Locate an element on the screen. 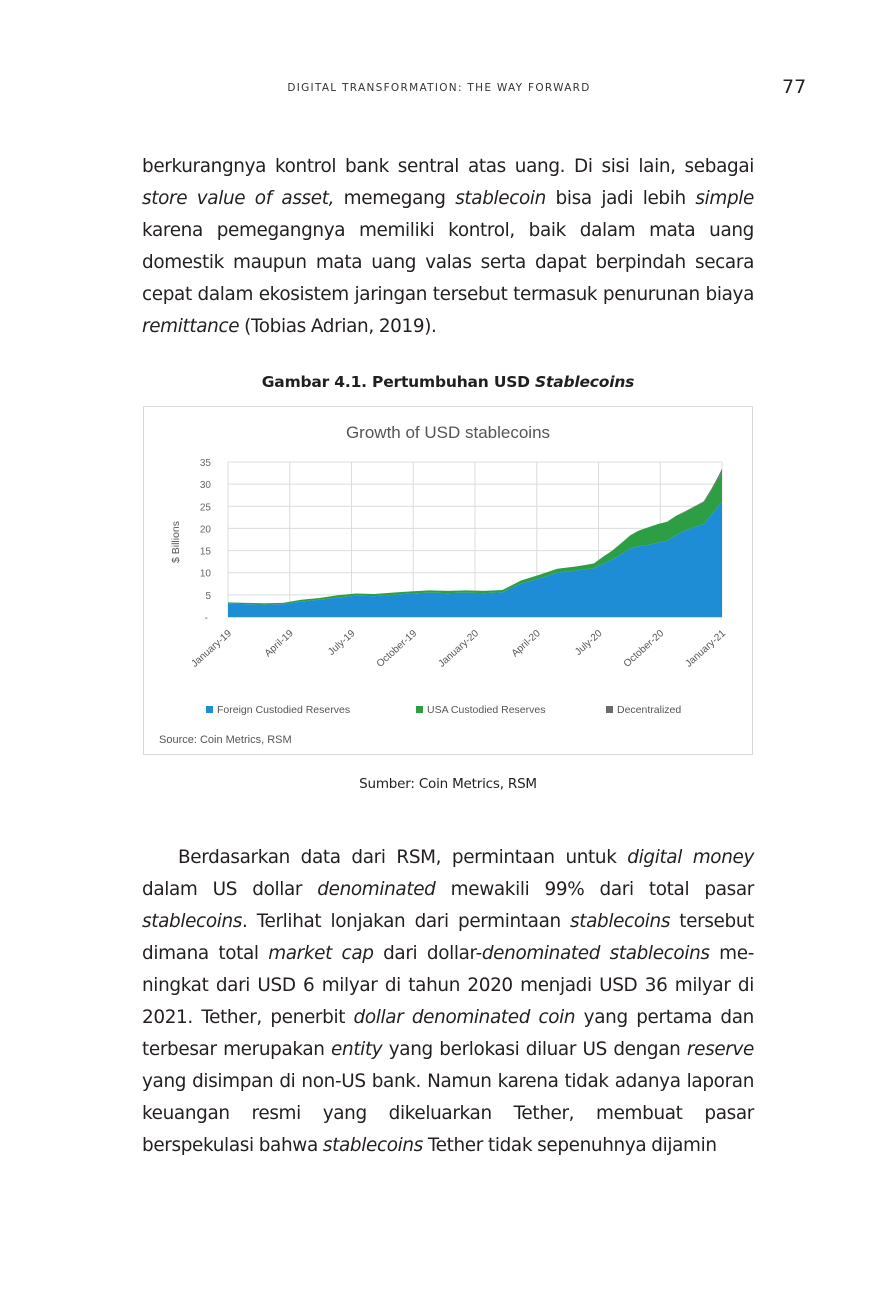 This screenshot has height=1303, width=878. x-tick-label: January-20 is located at coordinates (458, 649).